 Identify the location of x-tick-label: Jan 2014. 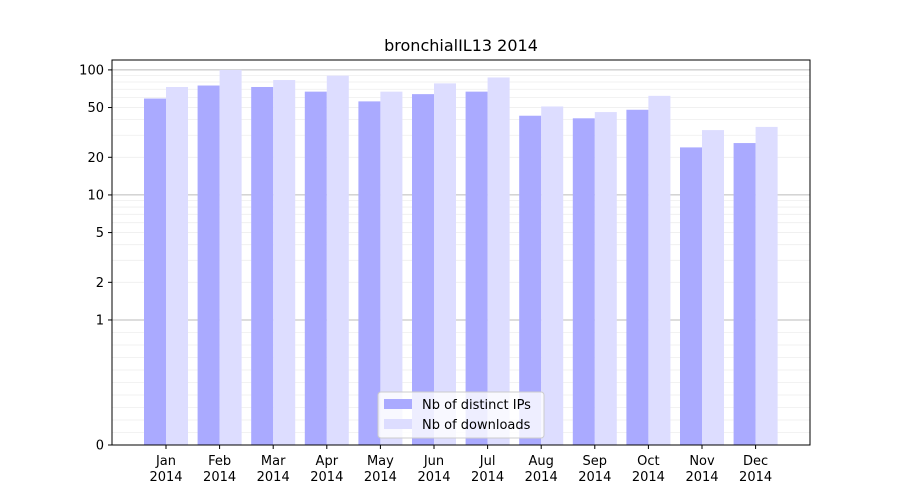
(165, 469).